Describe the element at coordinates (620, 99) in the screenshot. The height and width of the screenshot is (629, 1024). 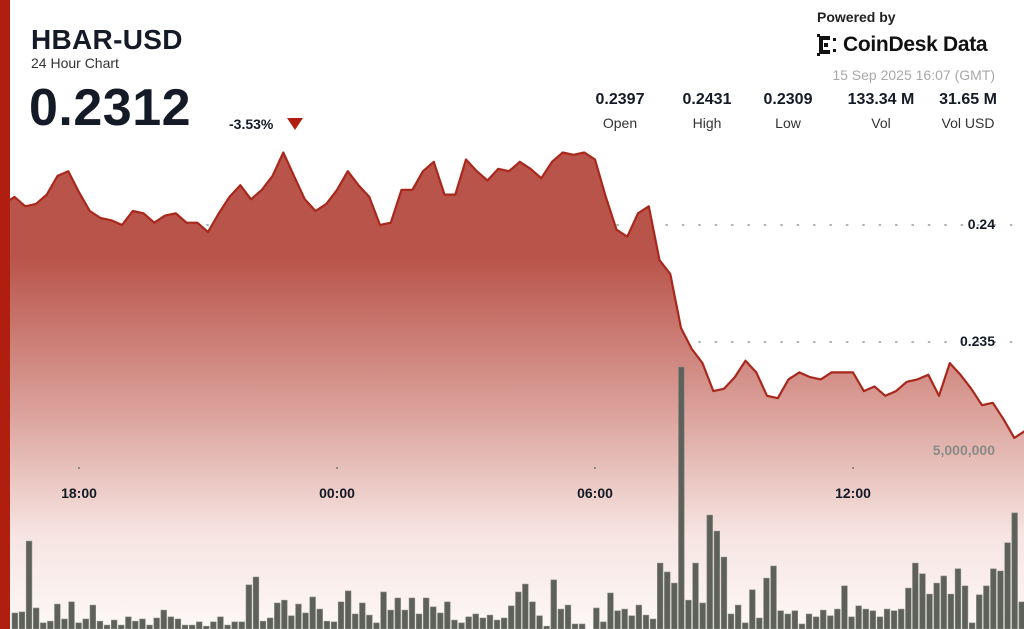
I see `stat-value: 0.2397` at that location.